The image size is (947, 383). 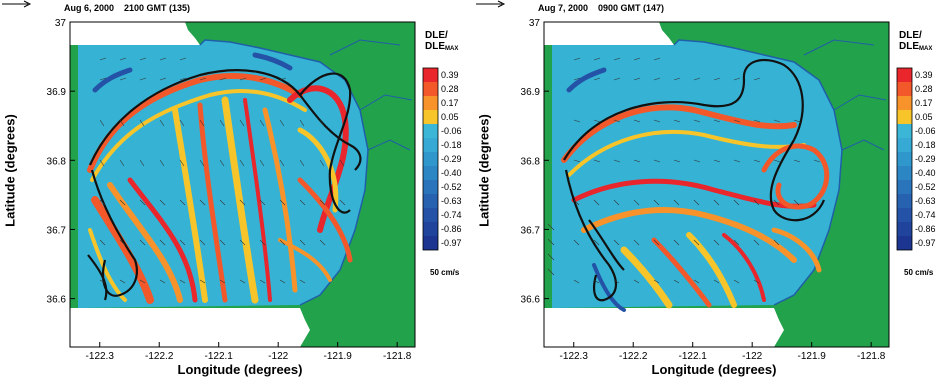 I want to click on panel-title: Aug 7, 2000 0900 GMT (147), so click(x=601, y=8).